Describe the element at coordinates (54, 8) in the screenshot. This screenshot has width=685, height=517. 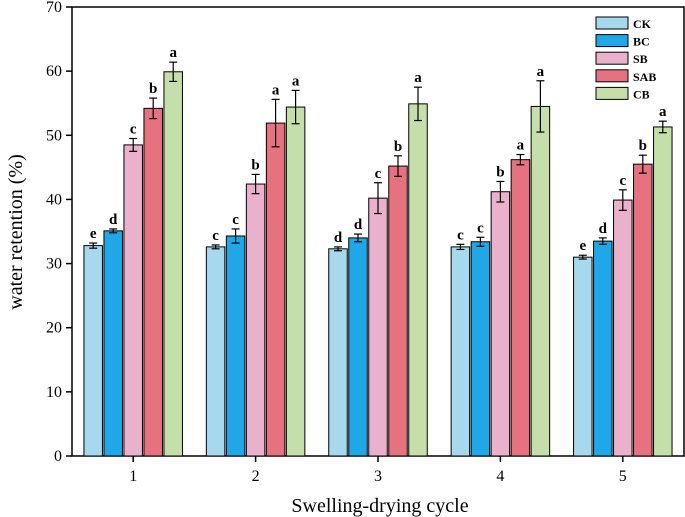
I see `y-tick-label: 70` at that location.